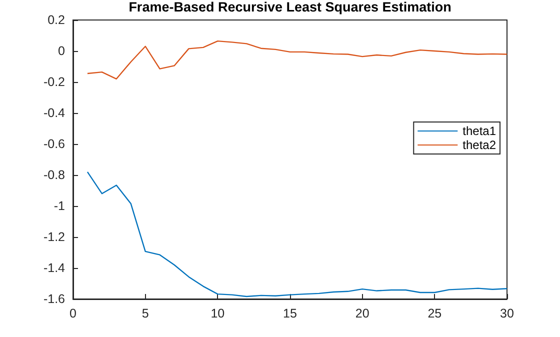 This screenshot has width=560, height=337. What do you see at coordinates (54, 268) in the screenshot?
I see `y-tick-label: -1.4` at bounding box center [54, 268].